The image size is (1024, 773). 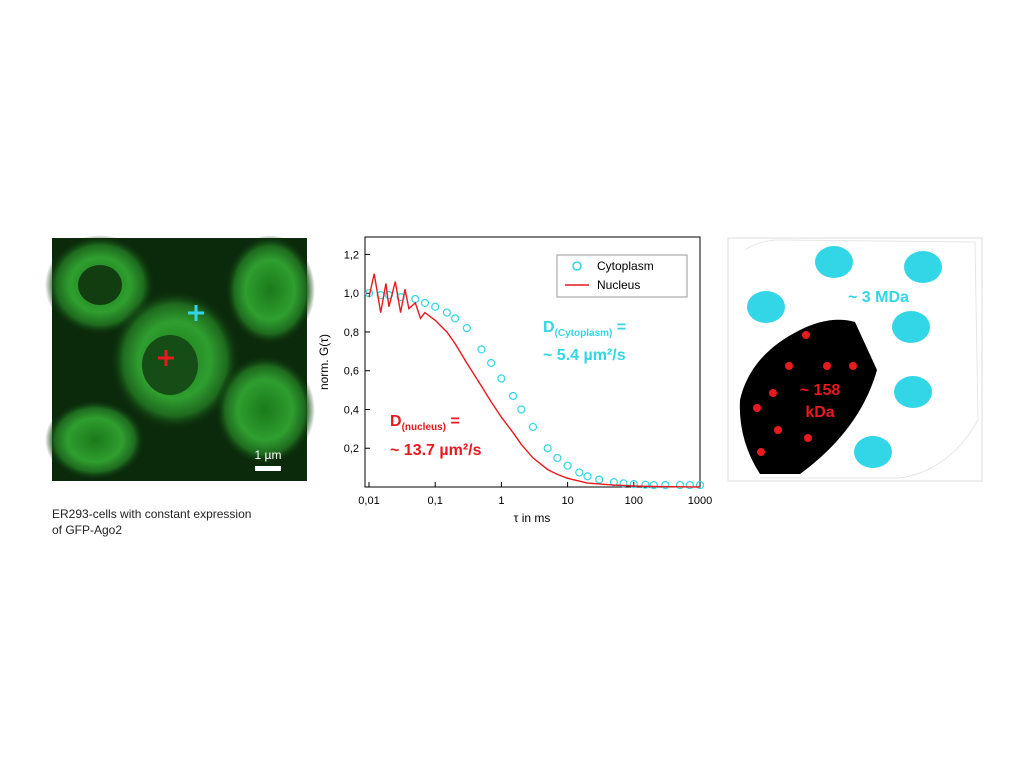 What do you see at coordinates (324, 362) in the screenshot?
I see `y-axis-label: norm. G(τ)` at bounding box center [324, 362].